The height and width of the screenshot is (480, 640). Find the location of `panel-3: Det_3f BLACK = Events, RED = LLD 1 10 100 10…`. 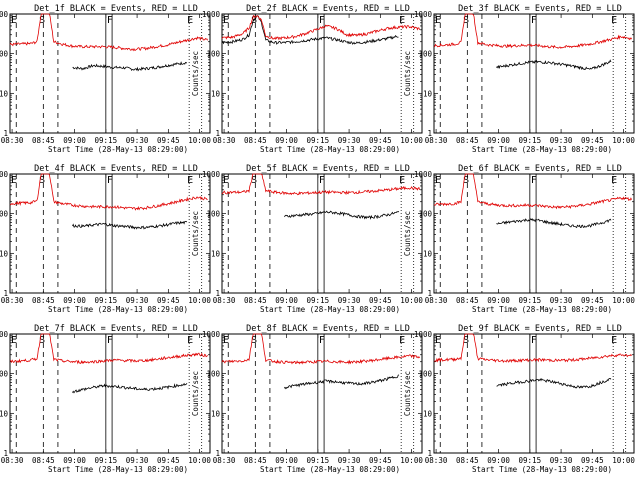

panel-3: Det_3f BLACK = Events, RED = LLD 1 10 100 10… is located at coordinates (519, 79).